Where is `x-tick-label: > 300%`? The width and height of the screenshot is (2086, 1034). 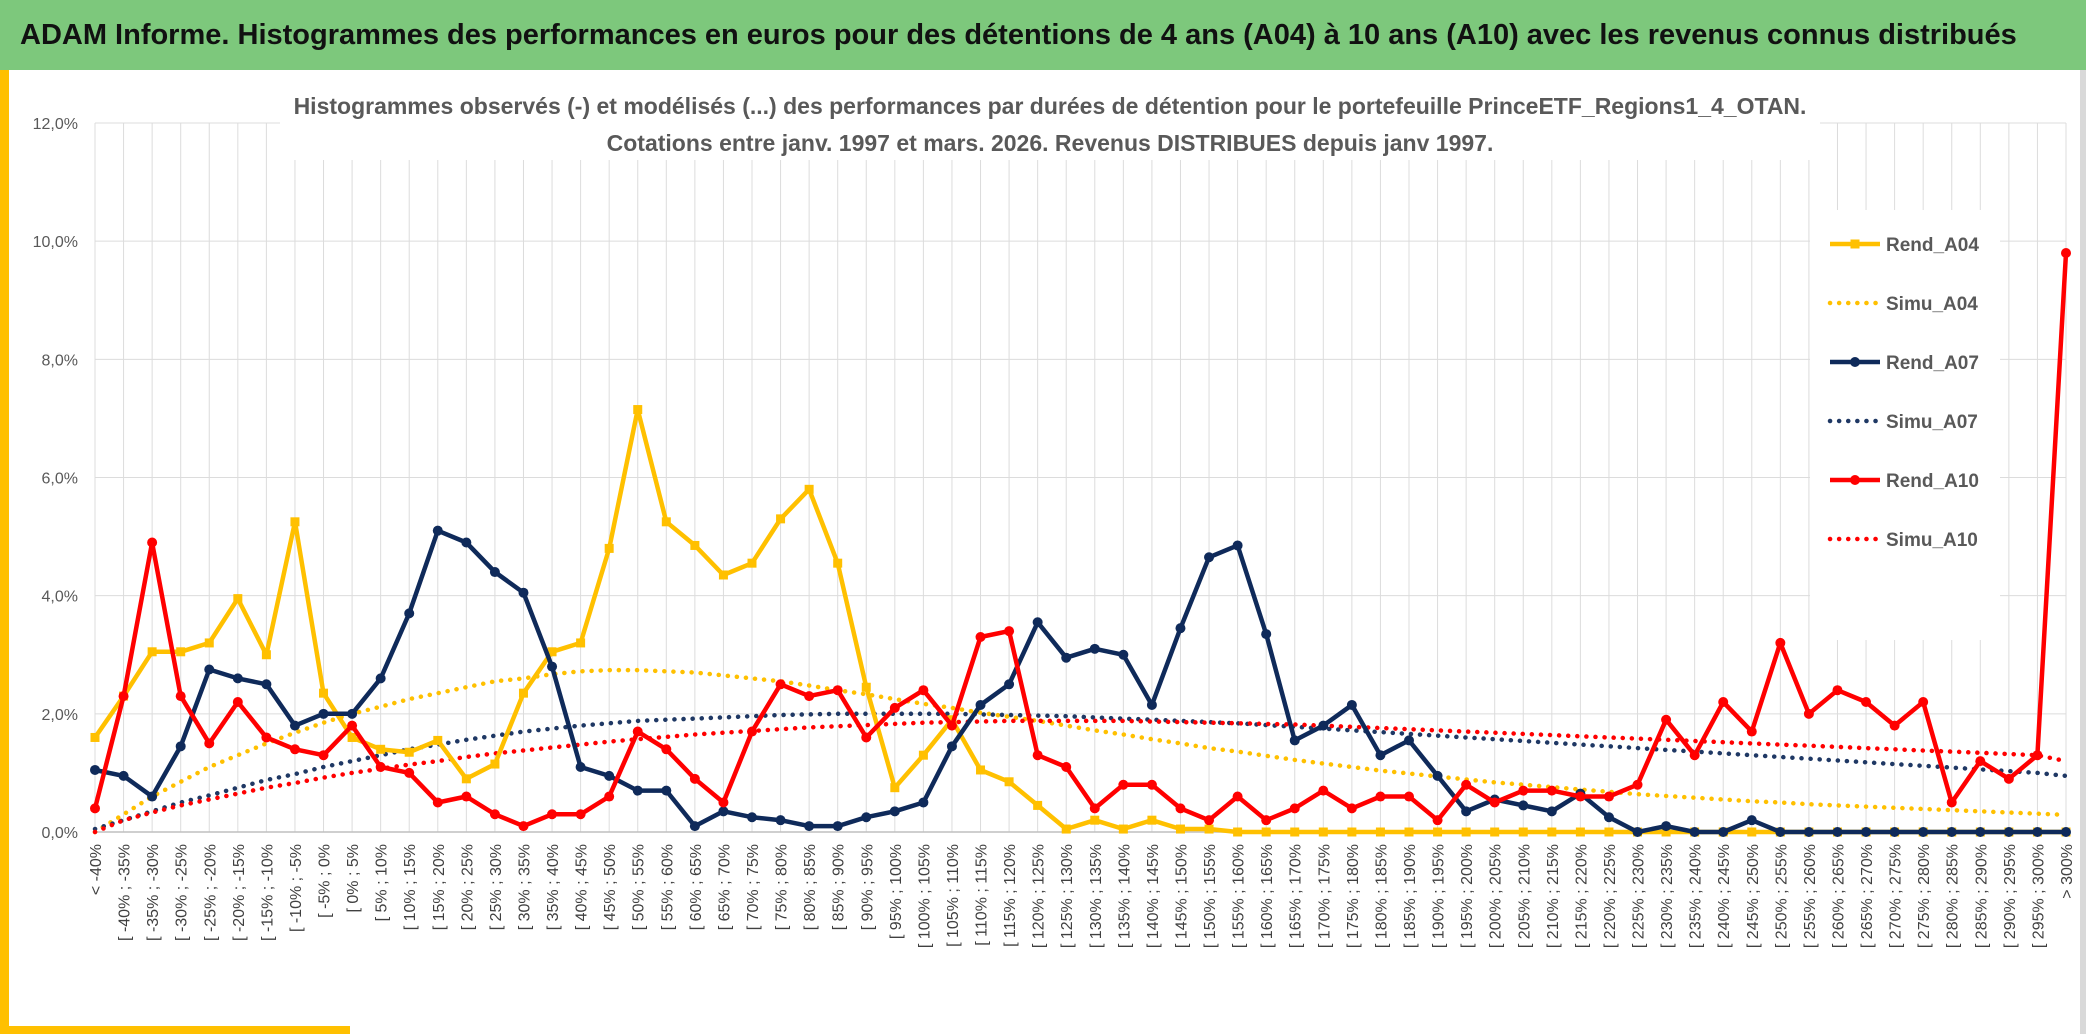
x-tick-label: > 300% is located at coordinates (2067, 871).